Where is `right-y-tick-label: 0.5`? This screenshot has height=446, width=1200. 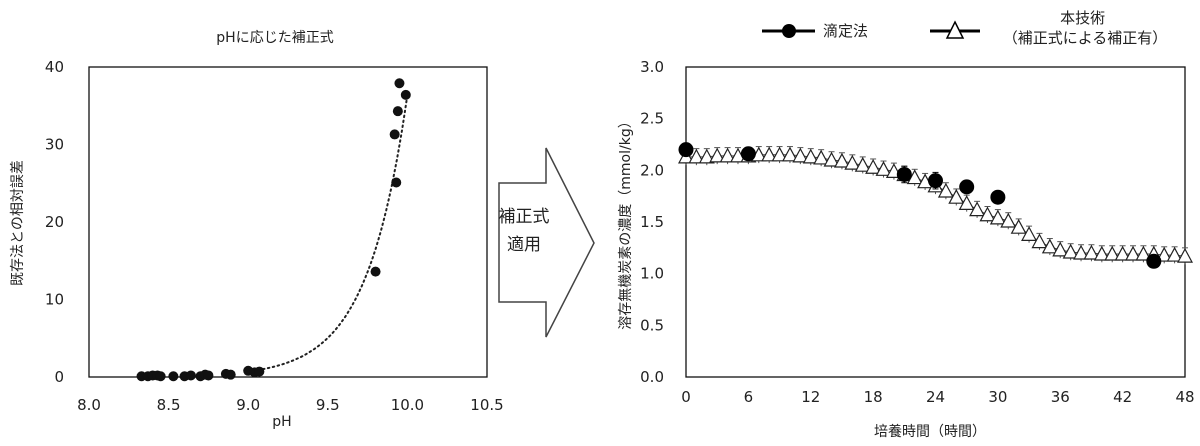 right-y-tick-label: 0.5 is located at coordinates (652, 325).